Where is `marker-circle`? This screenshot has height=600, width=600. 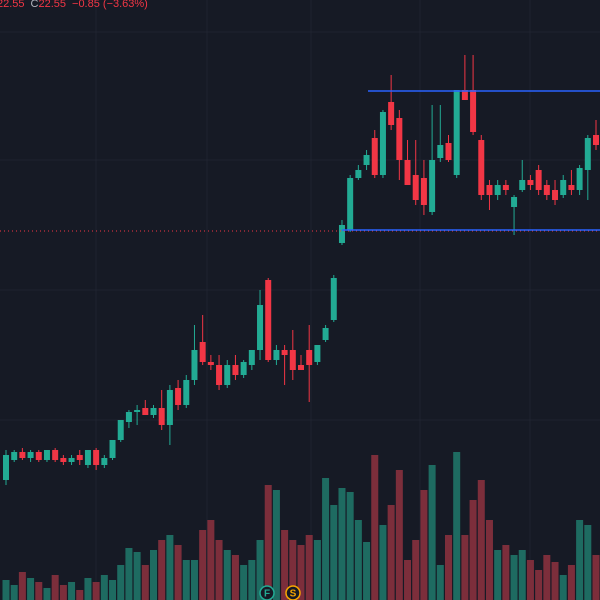
marker-circle is located at coordinates (293, 592).